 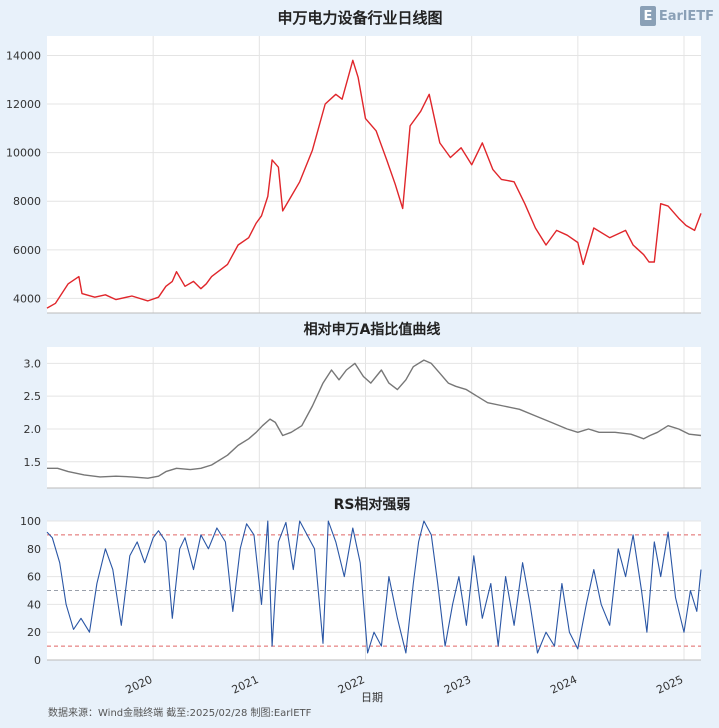 What do you see at coordinates (563, 685) in the screenshot?
I see `x-tick-label: 2024` at bounding box center [563, 685].